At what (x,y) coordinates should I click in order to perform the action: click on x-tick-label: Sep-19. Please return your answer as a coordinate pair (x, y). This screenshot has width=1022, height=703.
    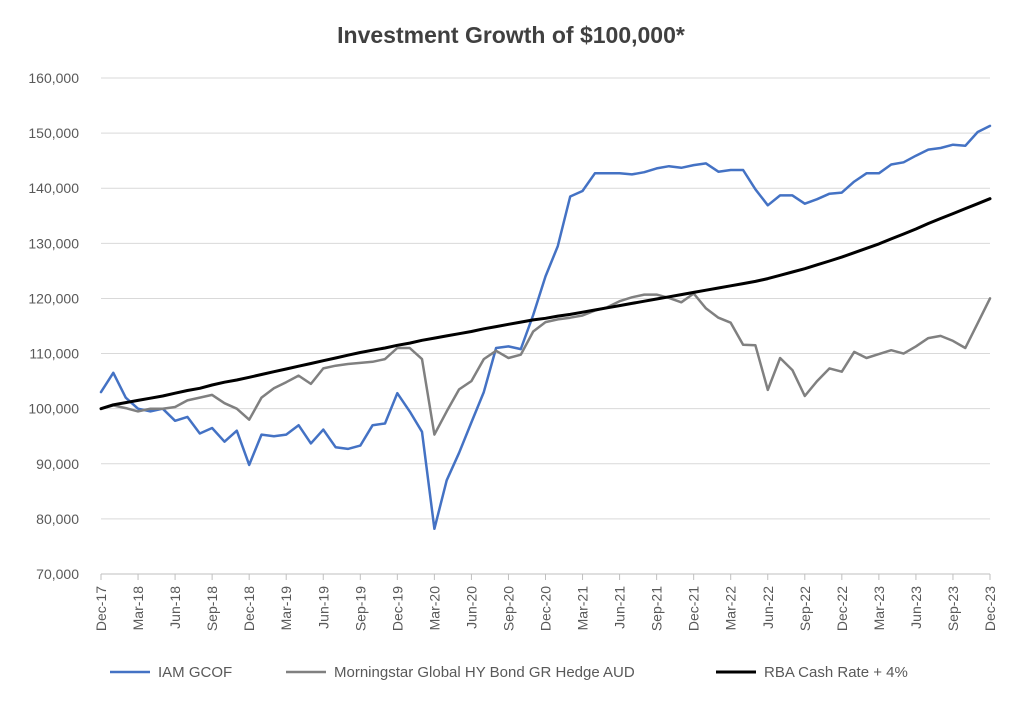
    Looking at the image, I should click on (360, 608).